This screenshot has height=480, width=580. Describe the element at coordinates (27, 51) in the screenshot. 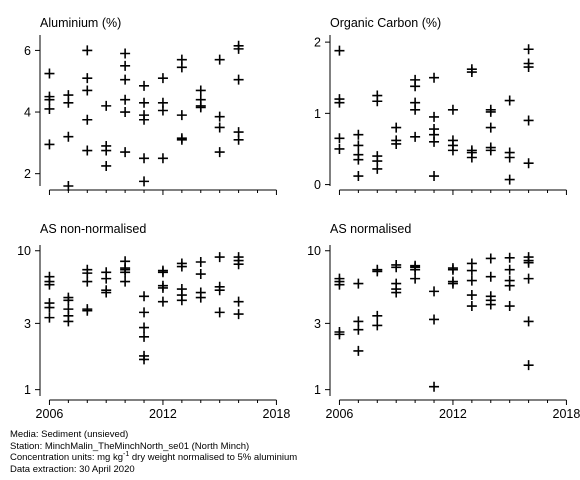

I see `y-tick-label: 6` at that location.